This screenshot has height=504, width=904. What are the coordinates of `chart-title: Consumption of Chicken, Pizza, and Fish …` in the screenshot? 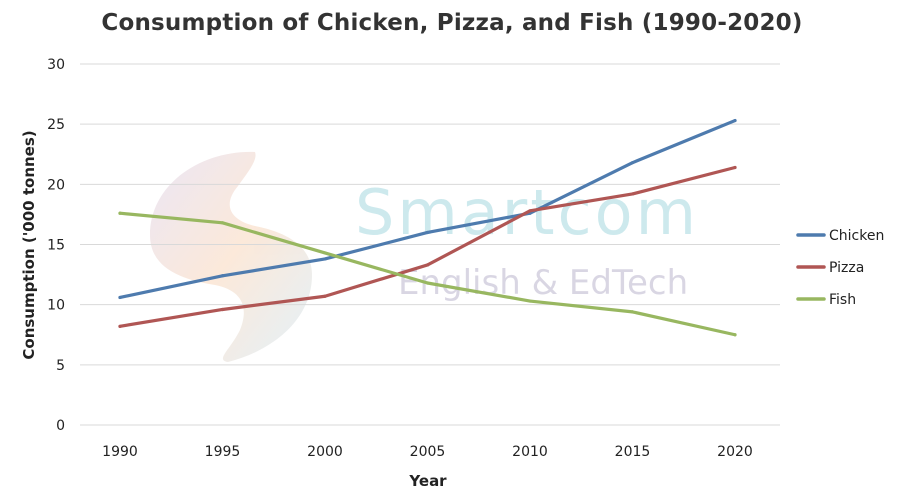 It's located at (452, 23).